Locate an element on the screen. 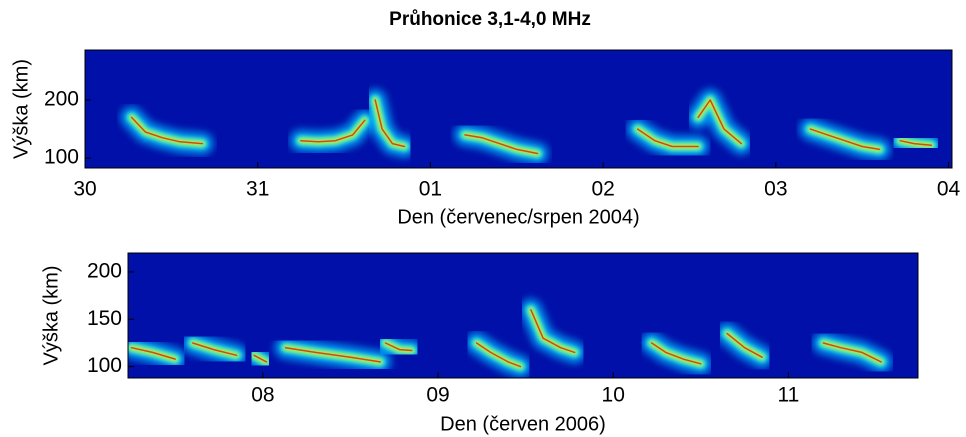 This screenshot has height=437, width=966. chart-title: Průhonice 3,1-4,0 MHz is located at coordinates (490, 19).